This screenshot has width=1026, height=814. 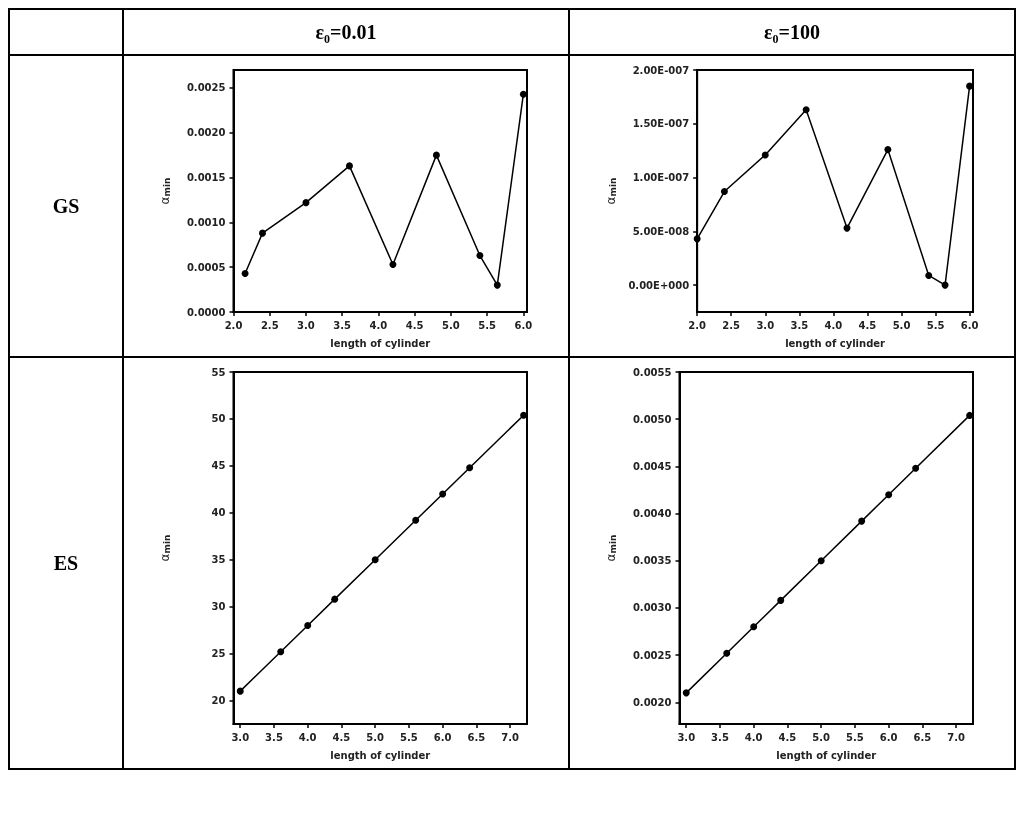 I want to click on chart-title: ε₀=100, so click(x=792, y=32).